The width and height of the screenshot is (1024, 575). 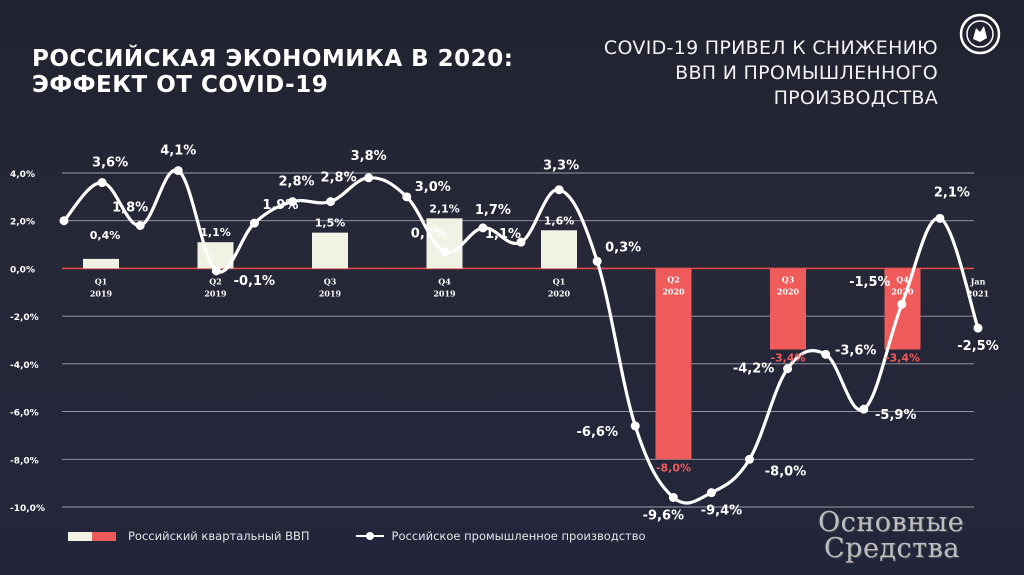 I want to click on gdp-bar-value-label: 0,4%, so click(x=105, y=235).